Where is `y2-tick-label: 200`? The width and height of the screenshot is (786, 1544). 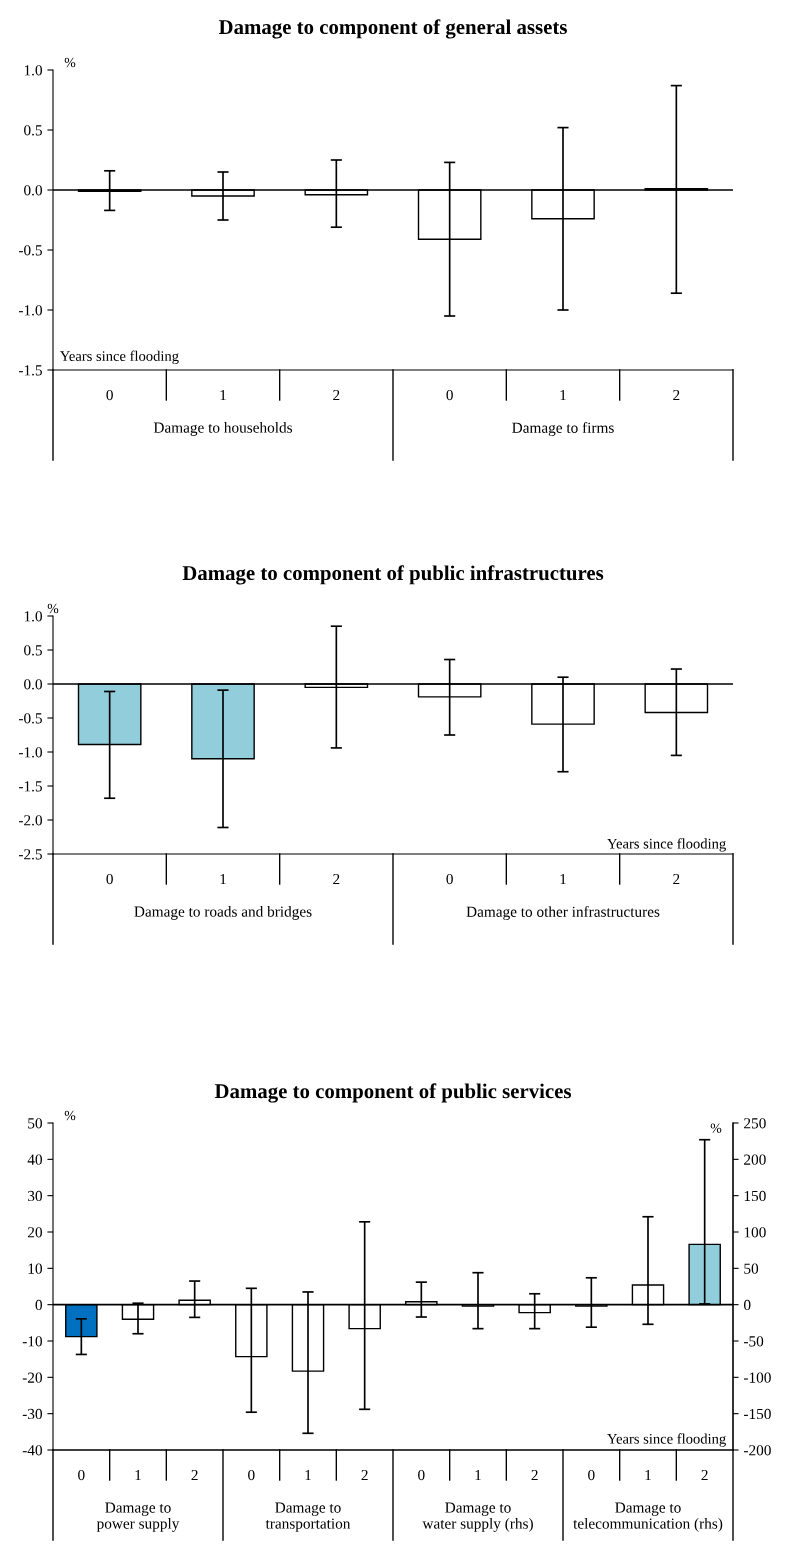
y2-tick-label: 200 is located at coordinates (755, 1159).